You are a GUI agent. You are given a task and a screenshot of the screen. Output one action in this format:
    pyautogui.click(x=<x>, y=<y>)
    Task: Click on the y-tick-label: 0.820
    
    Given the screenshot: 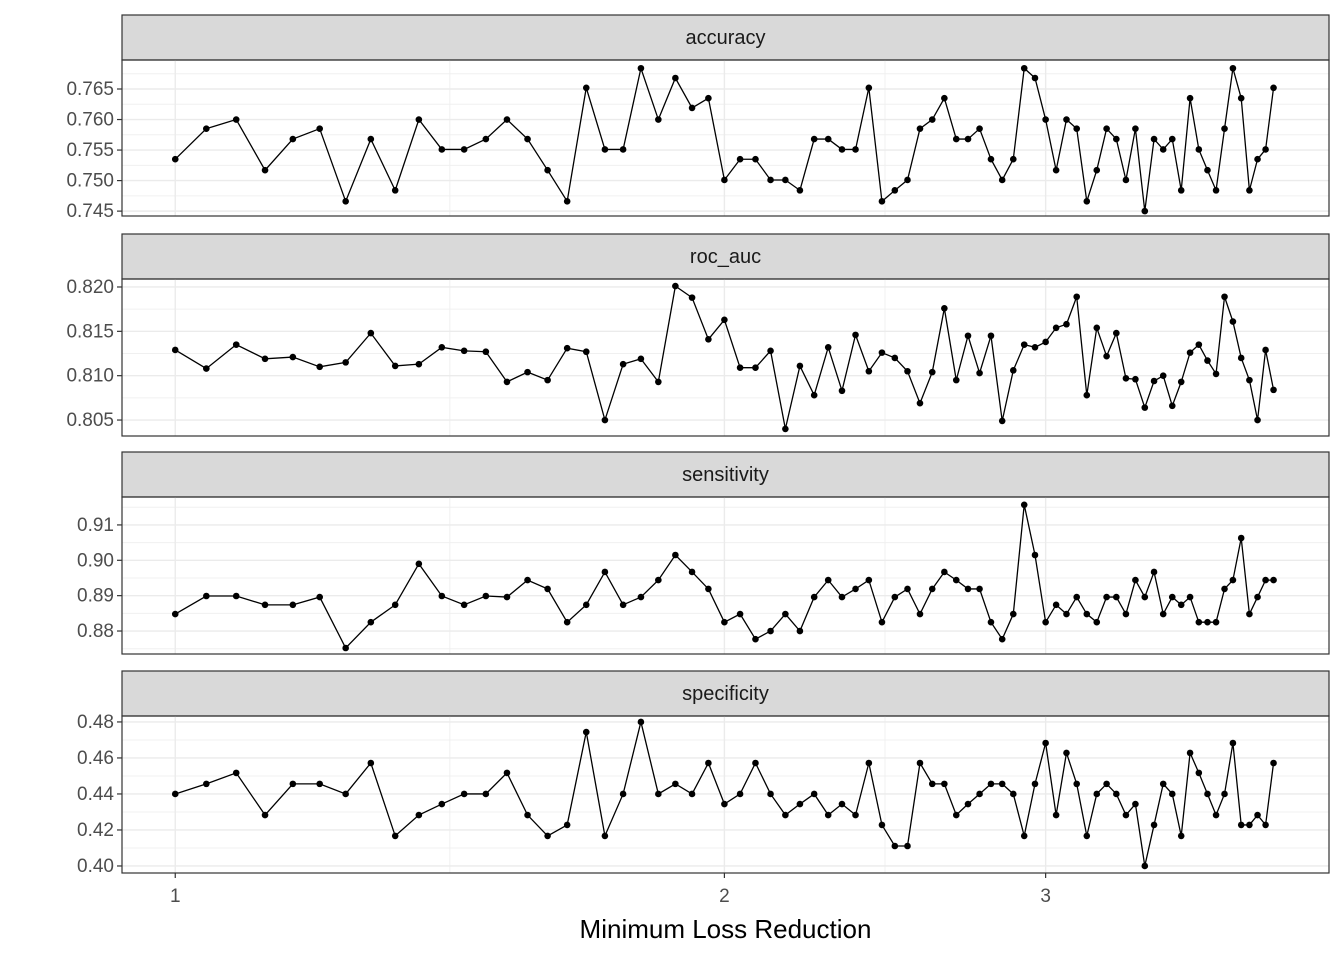 What is the action you would take?
    pyautogui.click(x=90, y=287)
    